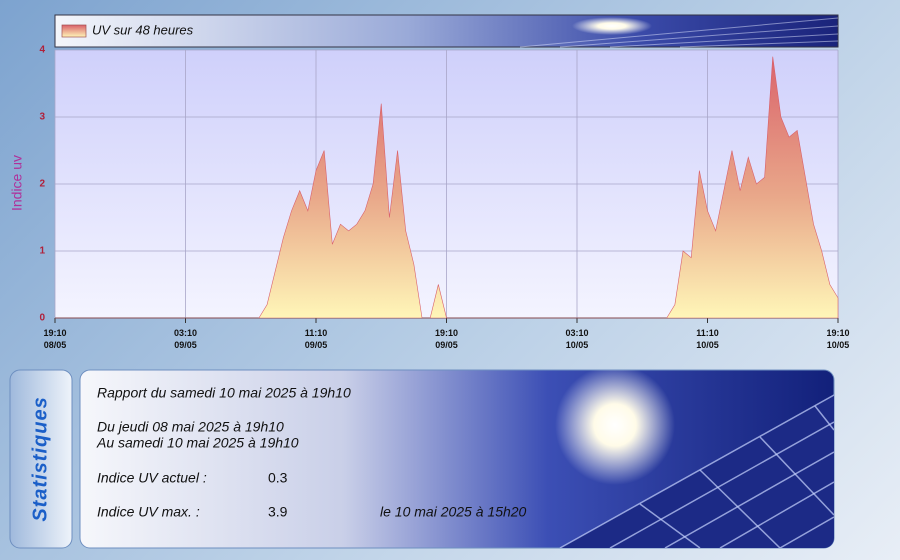  I want to click on y-tick-label: 1, so click(42, 251).